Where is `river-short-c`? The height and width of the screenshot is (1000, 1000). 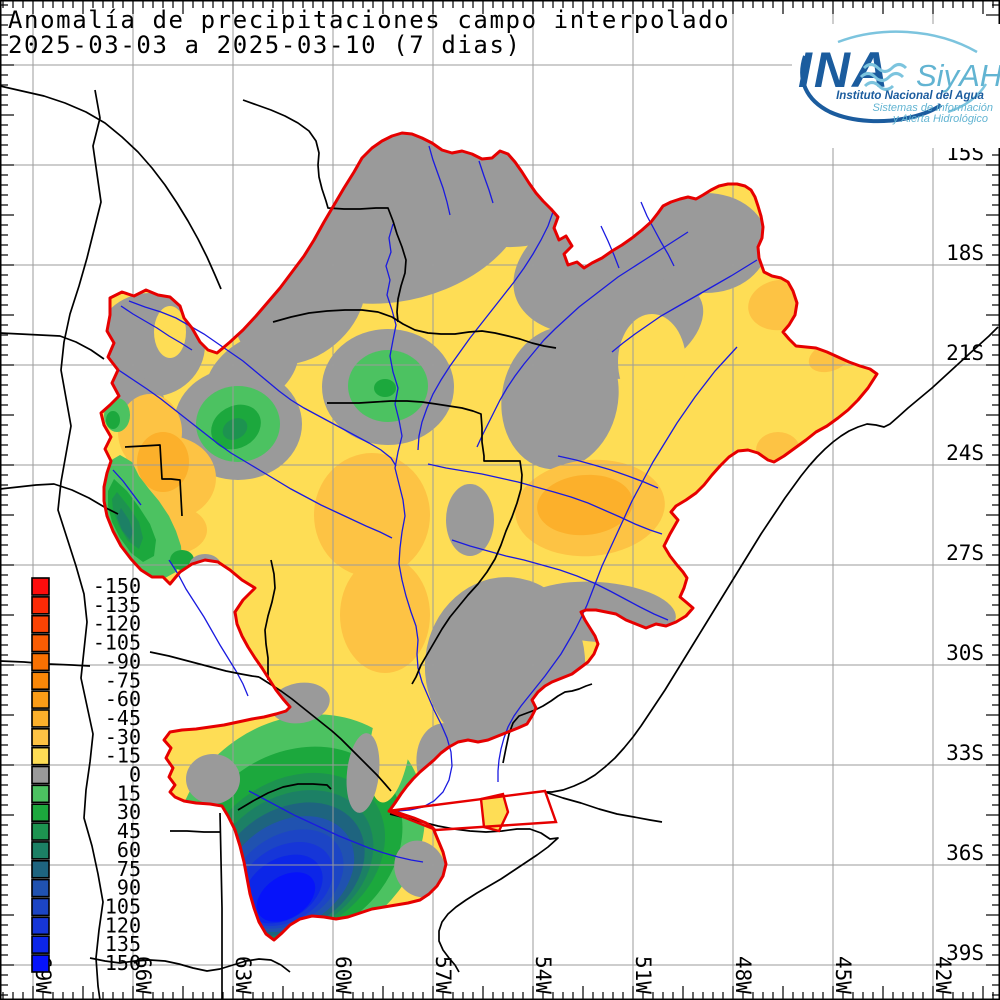 river-short-c is located at coordinates (439, 180).